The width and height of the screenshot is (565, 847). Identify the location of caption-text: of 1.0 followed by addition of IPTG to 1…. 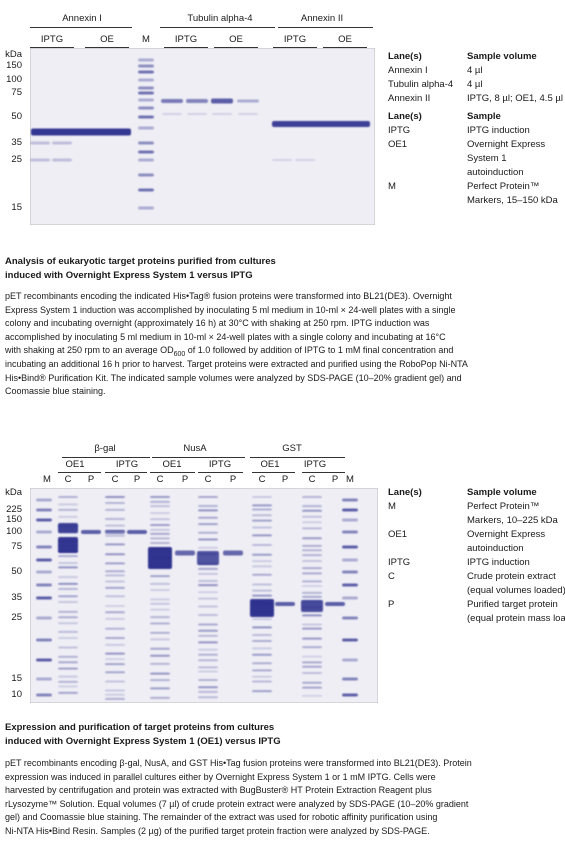
(319, 350).